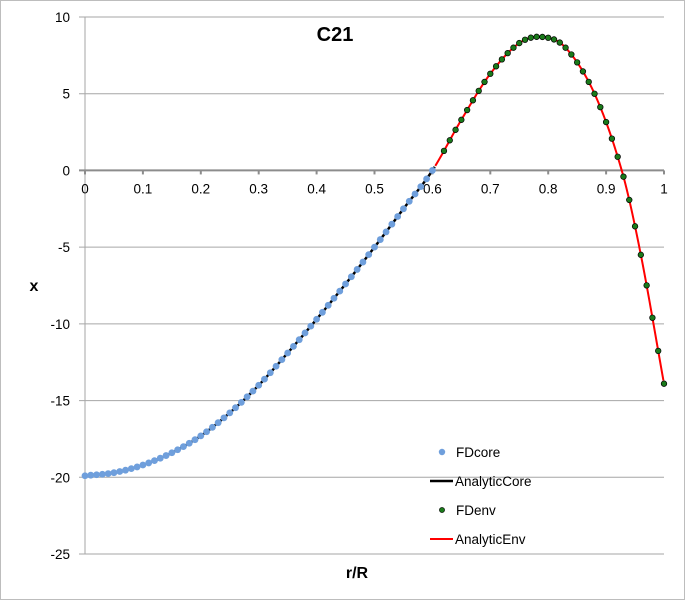 The width and height of the screenshot is (685, 600). Describe the element at coordinates (490, 188) in the screenshot. I see `x-tick-label: 0.7` at that location.